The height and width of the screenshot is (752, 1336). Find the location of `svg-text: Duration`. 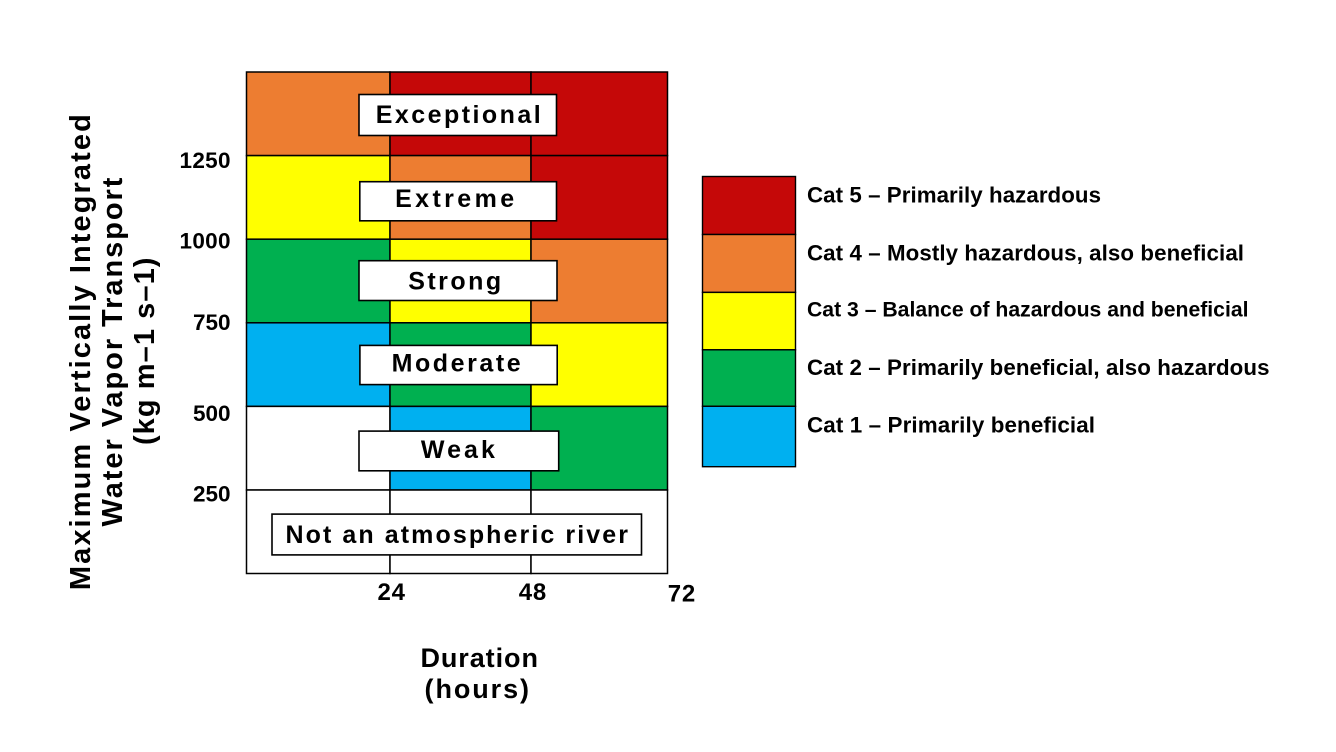

svg-text: Duration is located at coordinates (479, 658).